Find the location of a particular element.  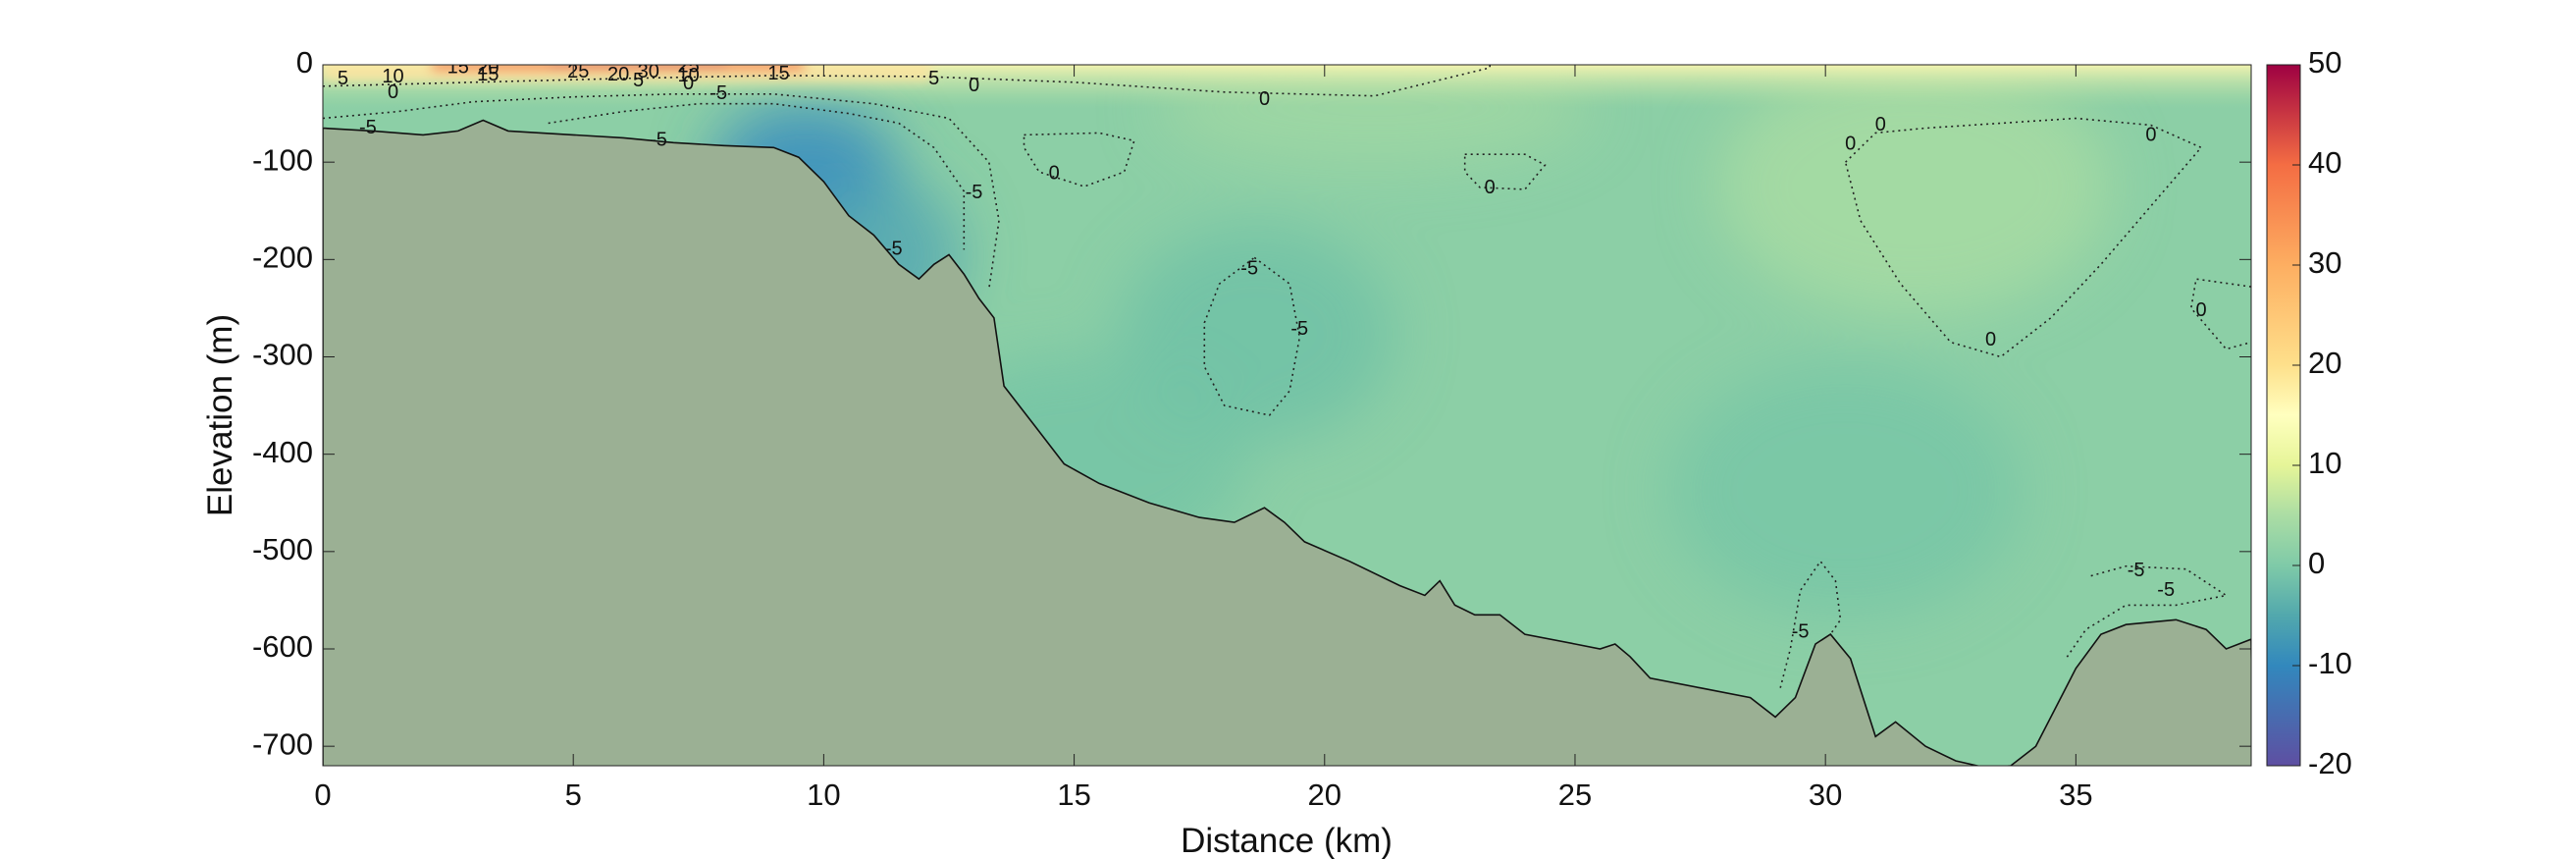

x-tick-label: 30 is located at coordinates (1825, 795).